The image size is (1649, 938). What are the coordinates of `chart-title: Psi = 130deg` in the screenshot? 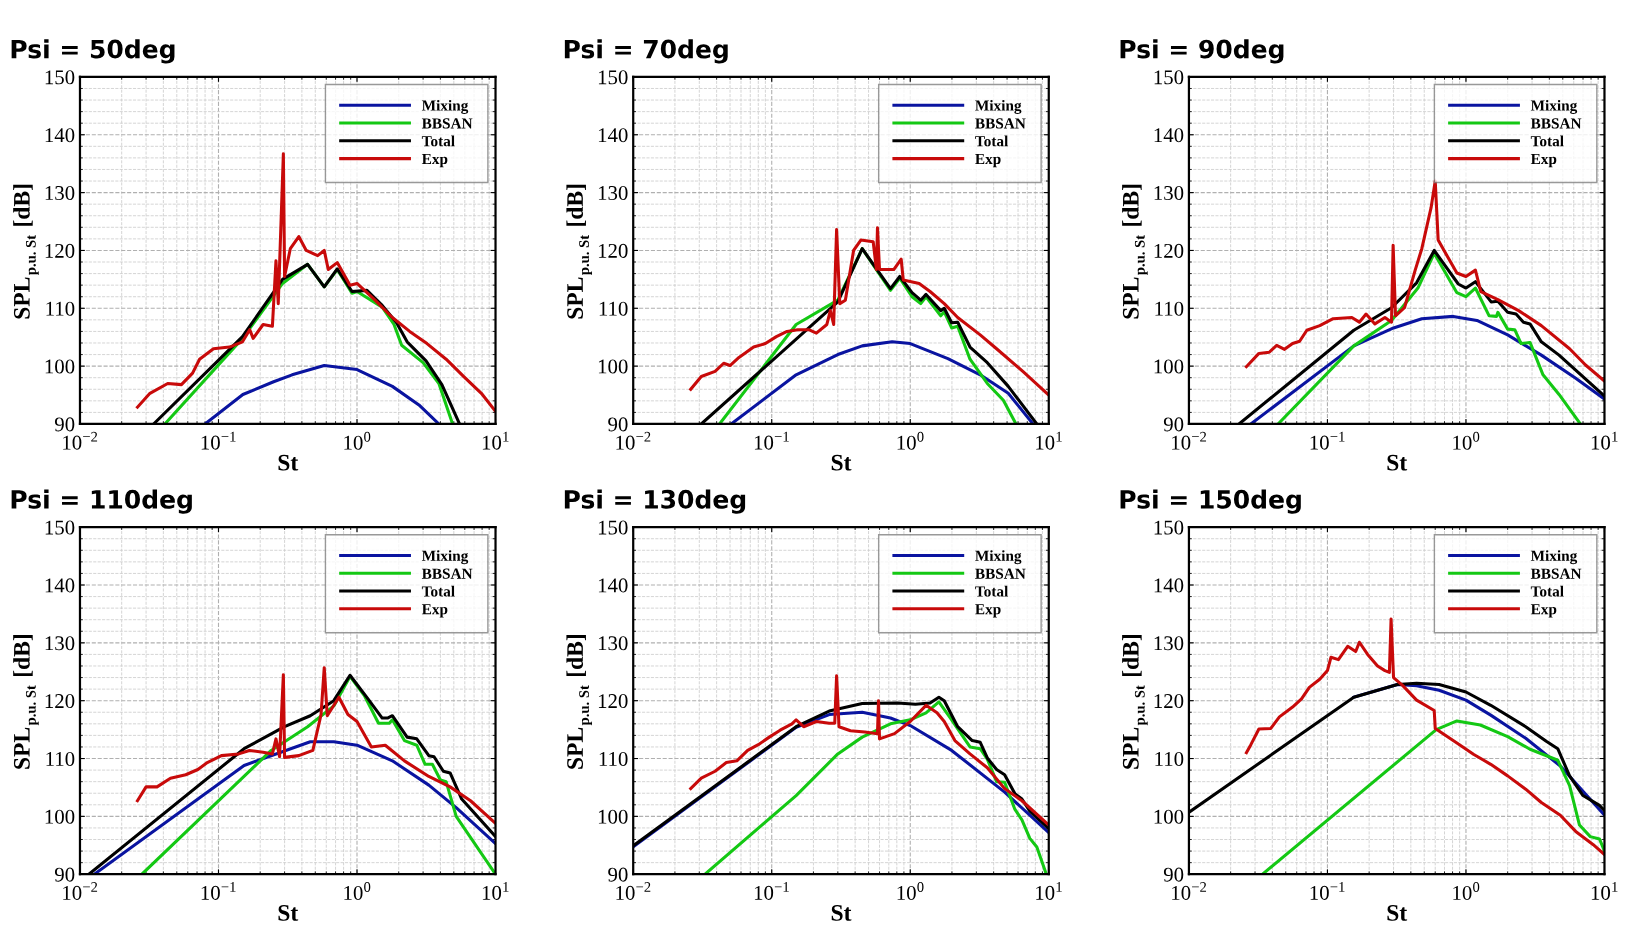 It's located at (655, 501).